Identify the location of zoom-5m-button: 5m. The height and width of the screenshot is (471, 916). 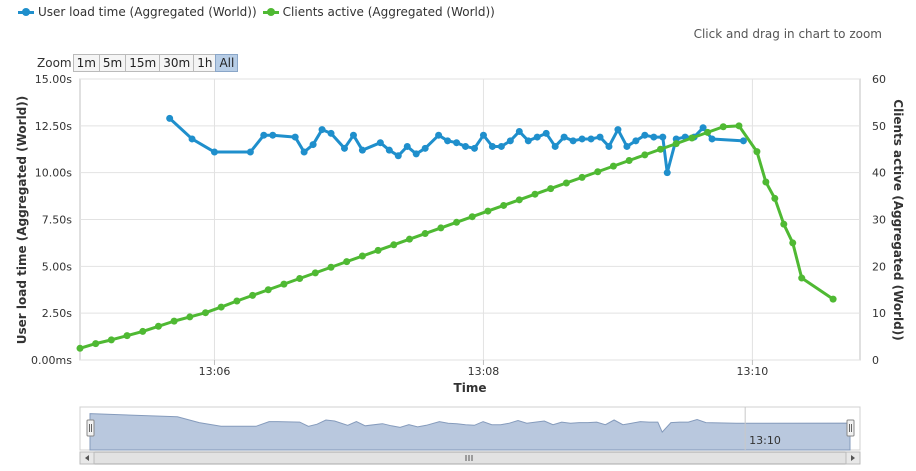
(112, 63).